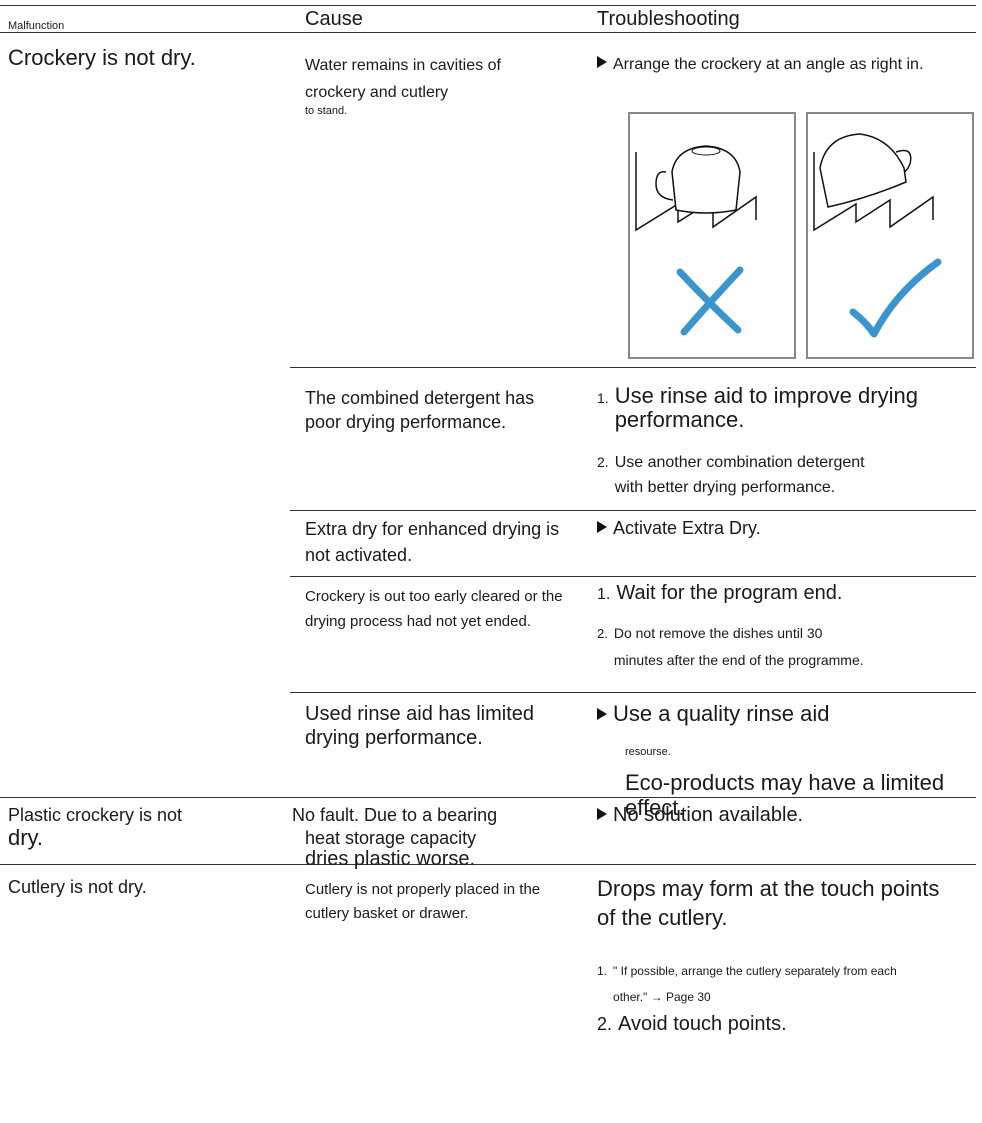 The image size is (982, 1123). I want to click on rack, so click(873, 192).